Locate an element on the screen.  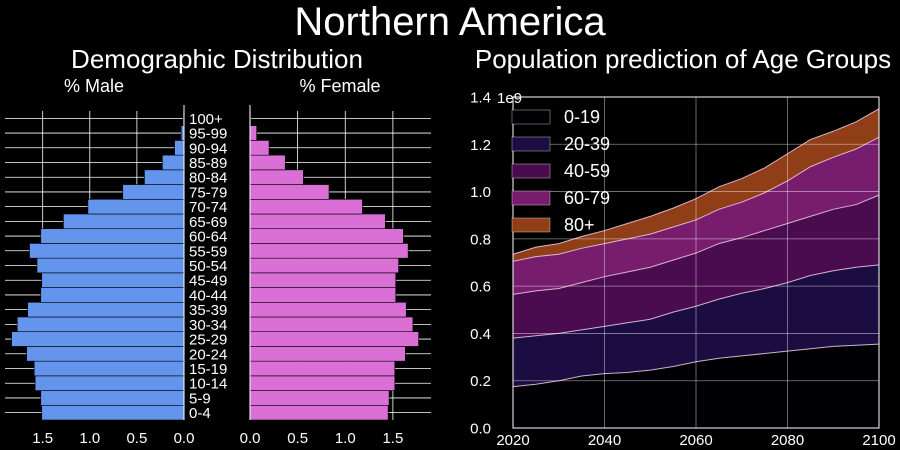
area-y-tick-label: 0.0 is located at coordinates (480, 429).